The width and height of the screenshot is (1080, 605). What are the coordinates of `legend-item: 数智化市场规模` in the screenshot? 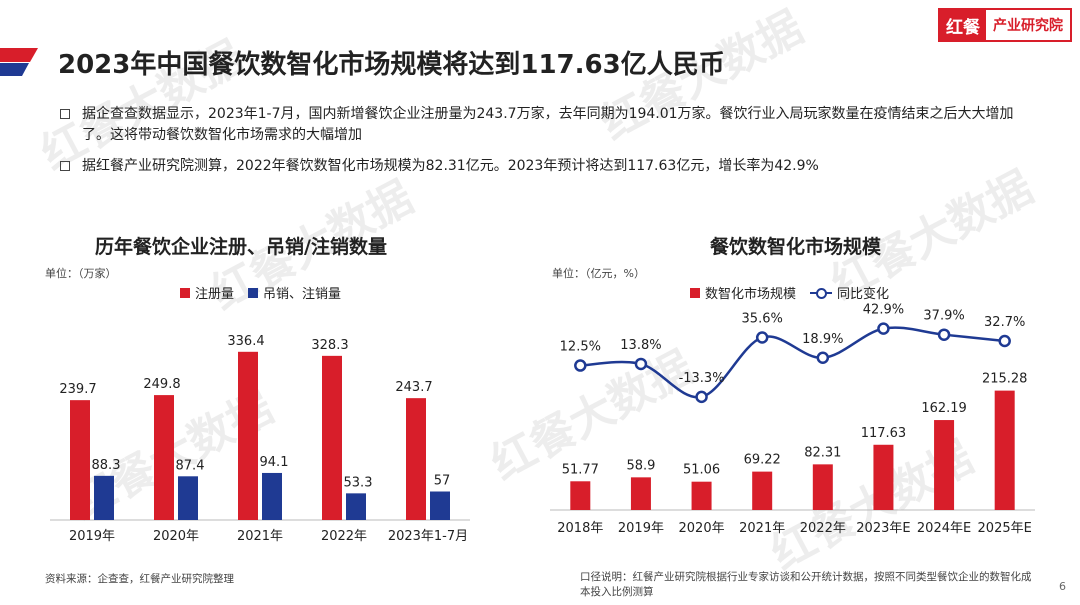 It's located at (743, 292).